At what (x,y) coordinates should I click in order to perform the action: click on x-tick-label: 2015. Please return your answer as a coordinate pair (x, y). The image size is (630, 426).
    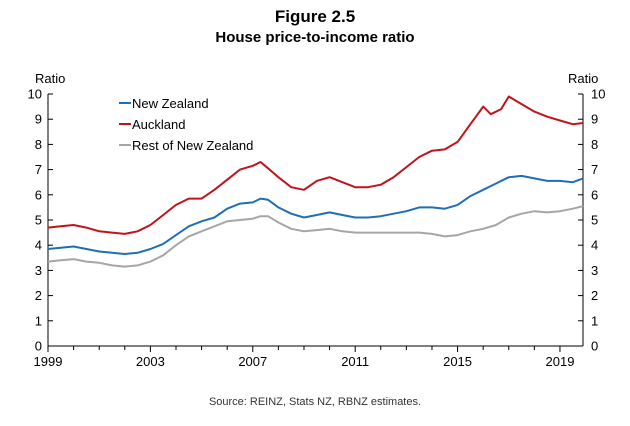
    Looking at the image, I should click on (457, 361).